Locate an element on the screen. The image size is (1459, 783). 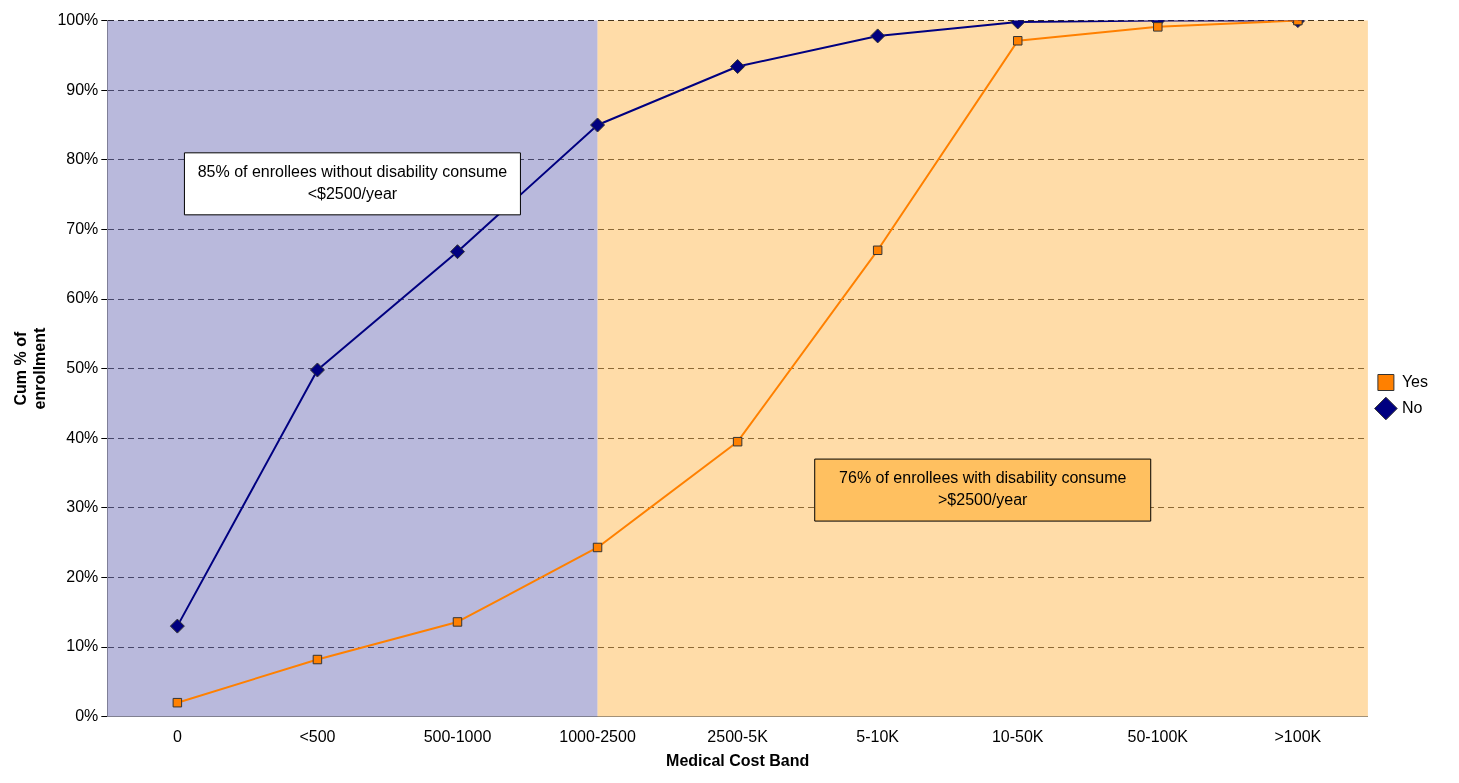
x-tick-label: 0 is located at coordinates (177, 736).